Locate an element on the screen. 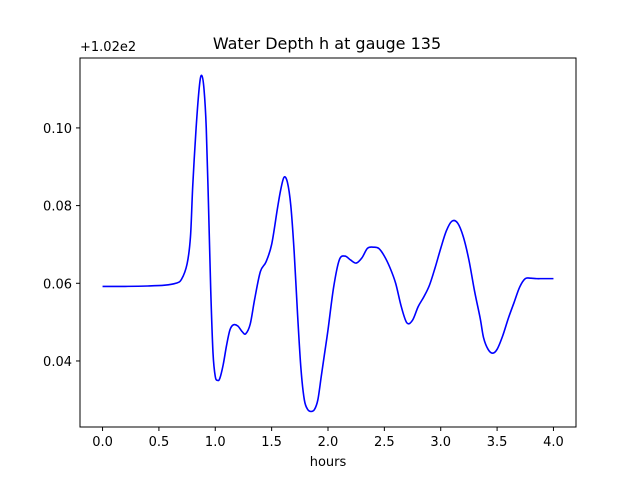 The image size is (640, 480). x-tick-label: 0.5 is located at coordinates (159, 442).